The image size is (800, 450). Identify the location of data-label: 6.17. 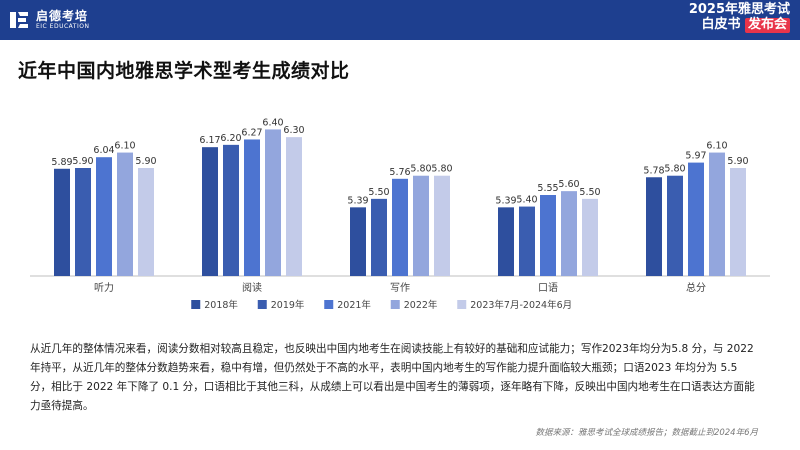
(209, 140).